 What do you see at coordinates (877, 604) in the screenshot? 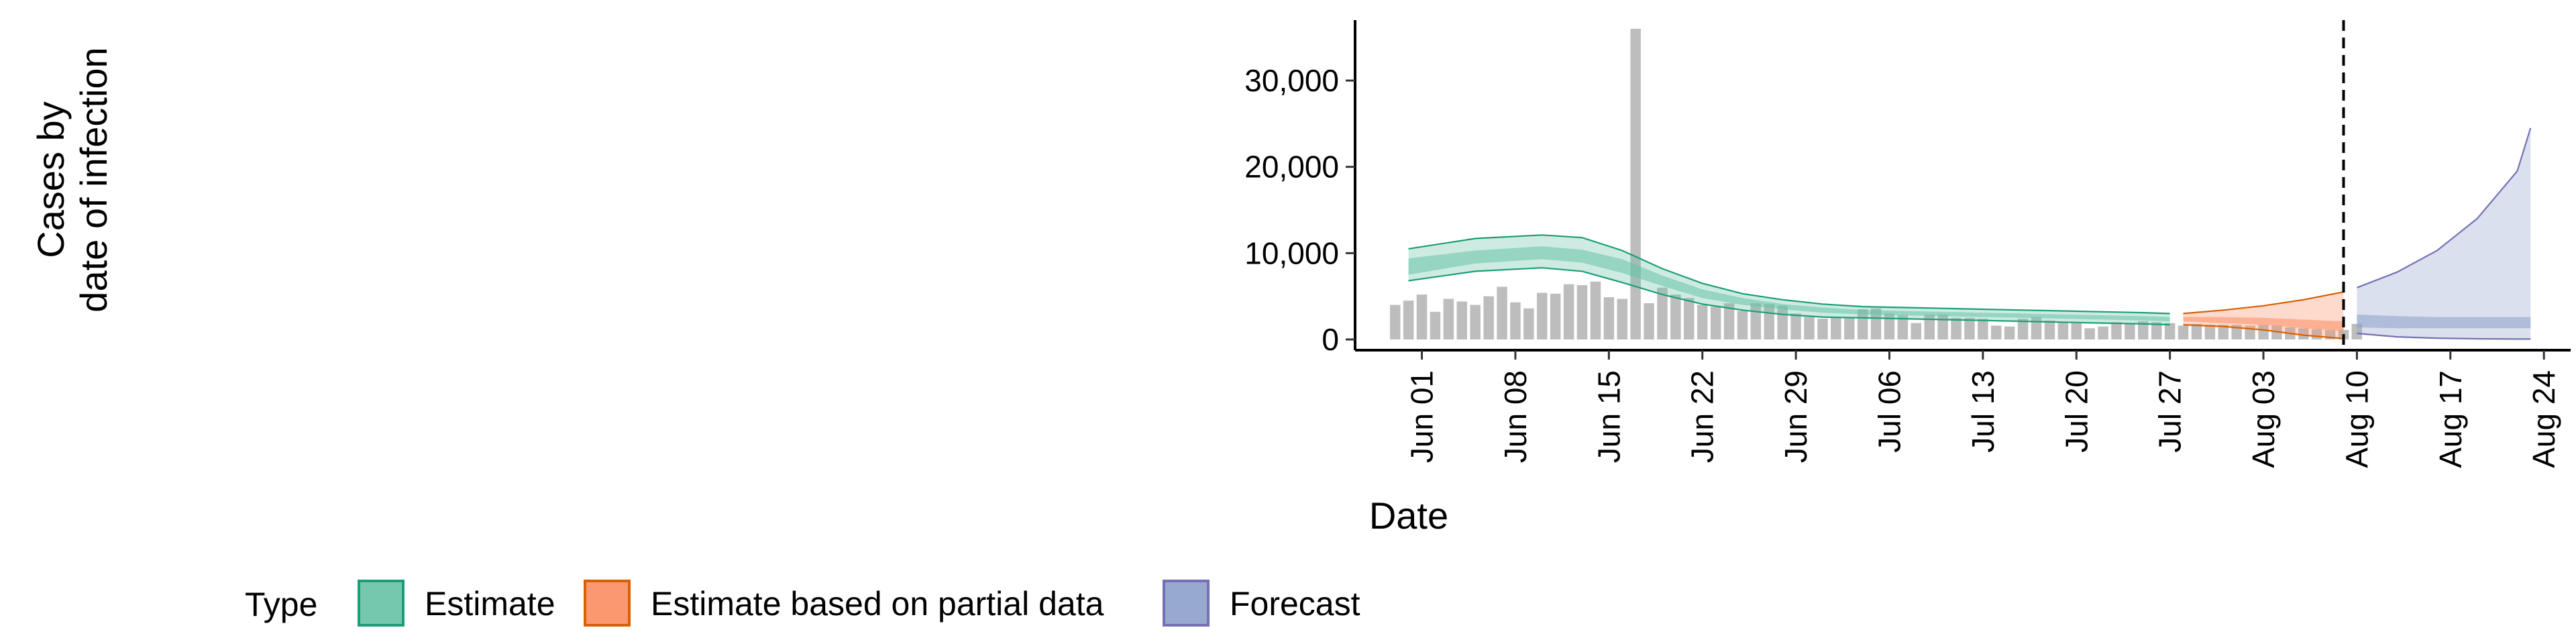
I see `legend-label: Estimate based on partial data` at bounding box center [877, 604].